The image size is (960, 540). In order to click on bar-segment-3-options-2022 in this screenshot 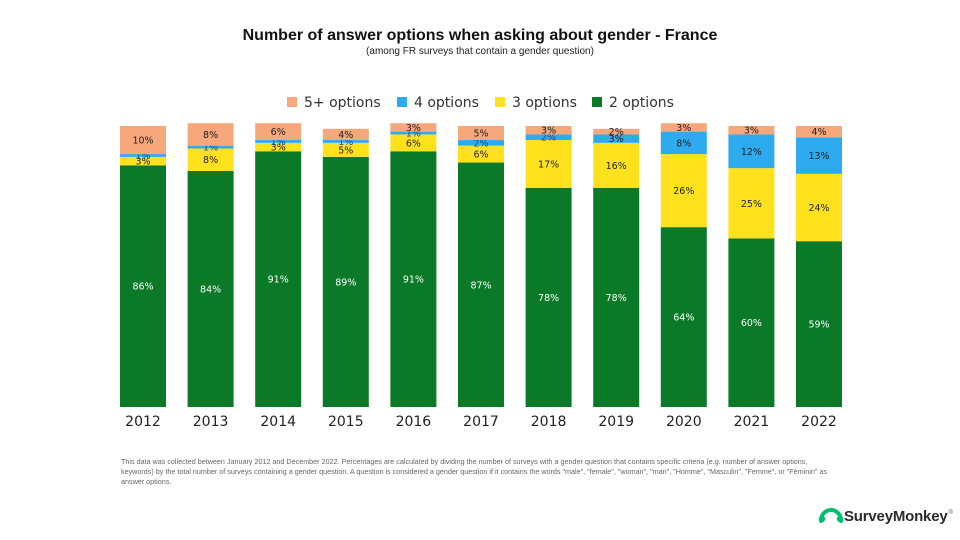, I will do `click(819, 207)`.